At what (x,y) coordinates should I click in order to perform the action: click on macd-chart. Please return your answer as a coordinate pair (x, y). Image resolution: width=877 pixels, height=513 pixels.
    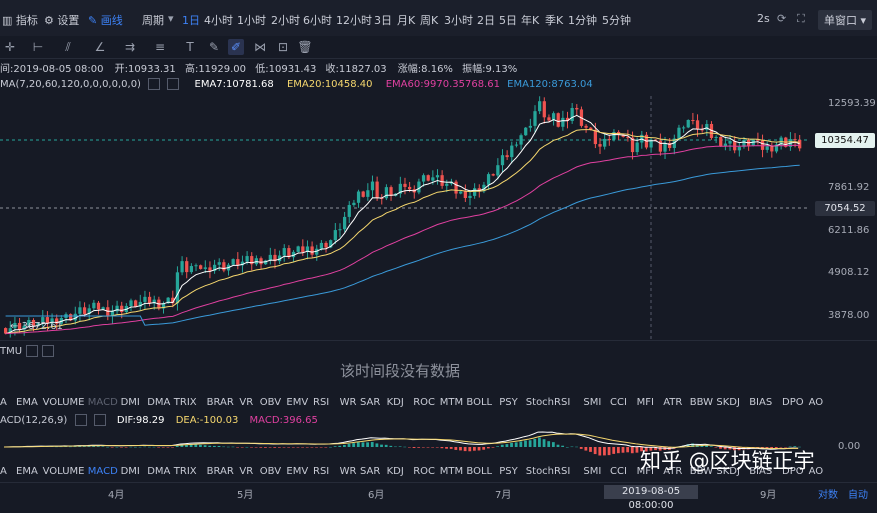
    Looking at the image, I should click on (438, 445).